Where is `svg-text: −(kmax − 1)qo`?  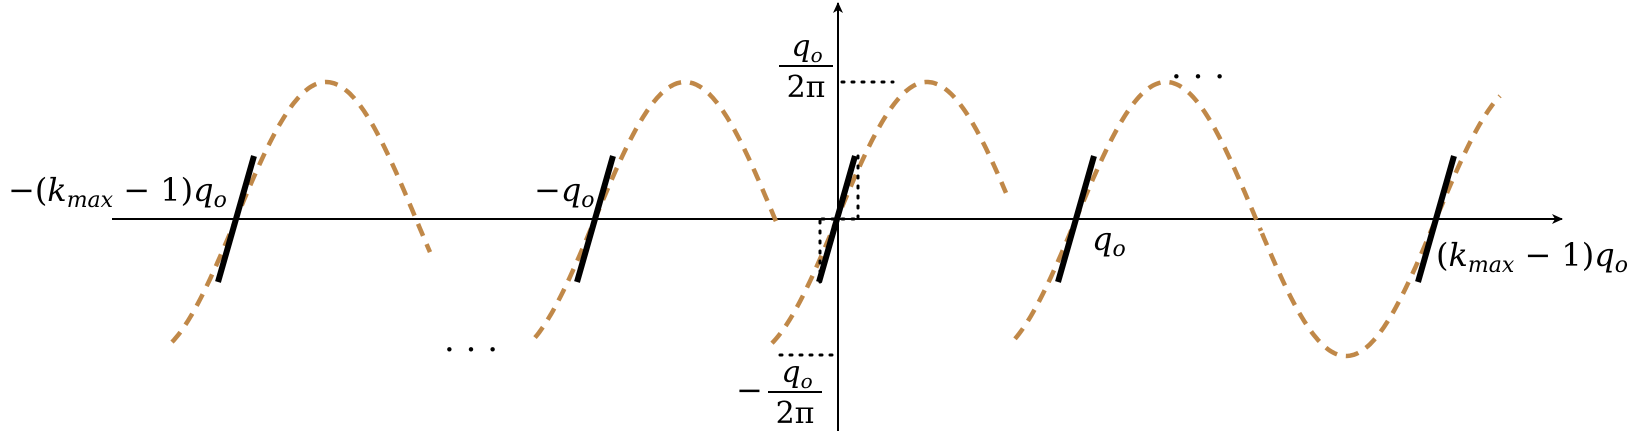
svg-text: −(kmax − 1)qo is located at coordinates (117, 192).